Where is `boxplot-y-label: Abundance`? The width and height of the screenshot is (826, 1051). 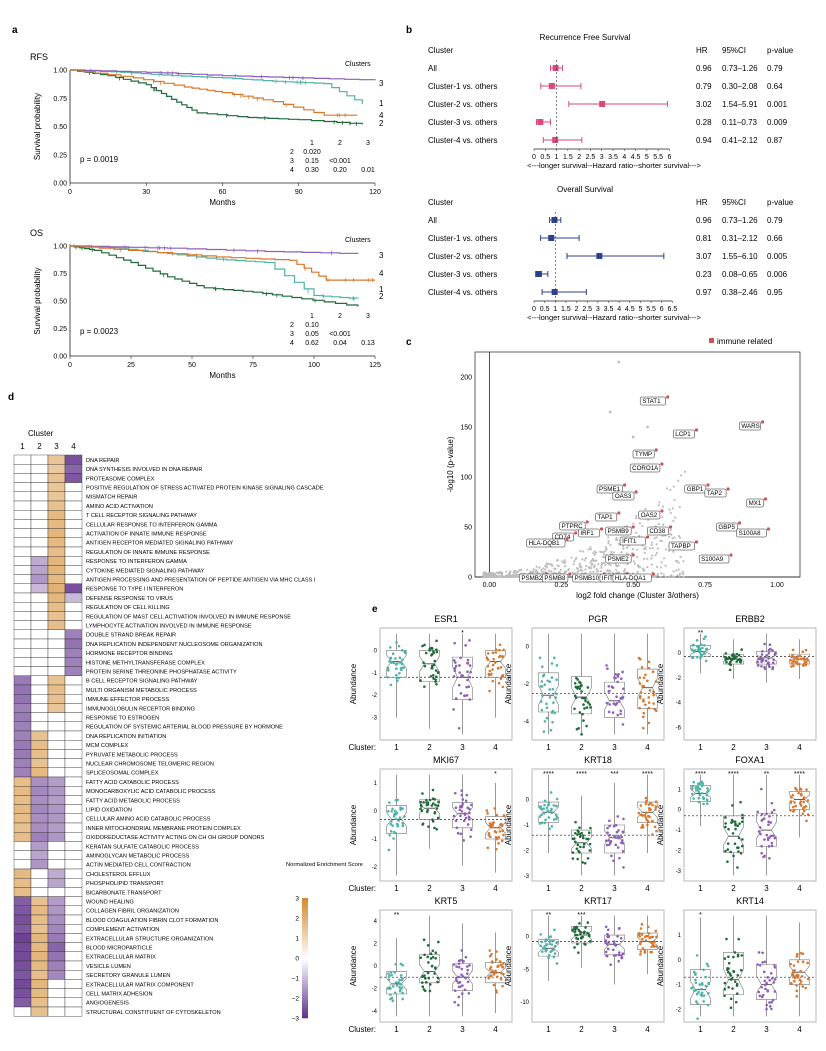
boxplot-y-label: Abundance is located at coordinates (660, 824).